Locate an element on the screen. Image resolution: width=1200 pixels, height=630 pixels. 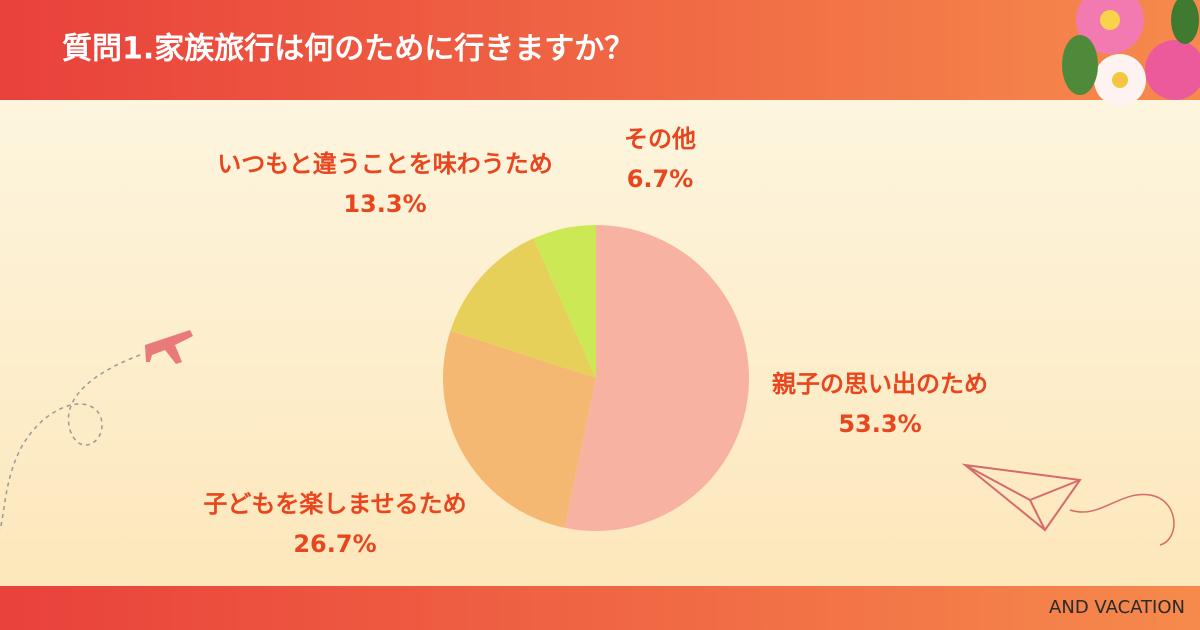
footer-brand: AND VACATION is located at coordinates (1117, 607).